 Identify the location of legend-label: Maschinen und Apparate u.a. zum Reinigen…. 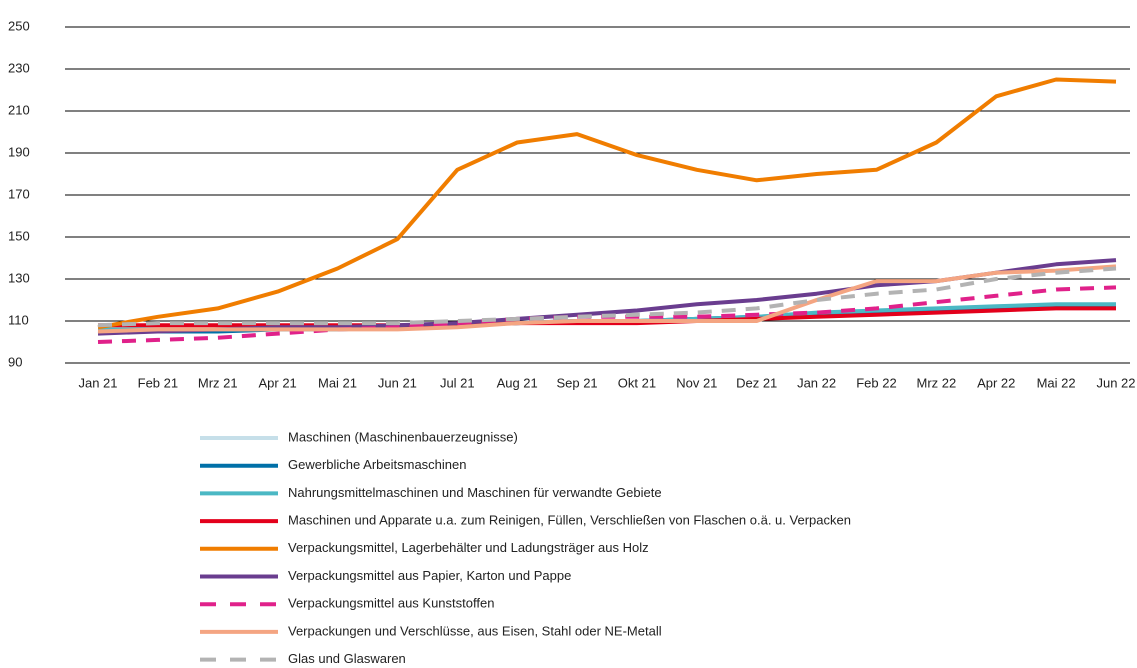
(569, 520).